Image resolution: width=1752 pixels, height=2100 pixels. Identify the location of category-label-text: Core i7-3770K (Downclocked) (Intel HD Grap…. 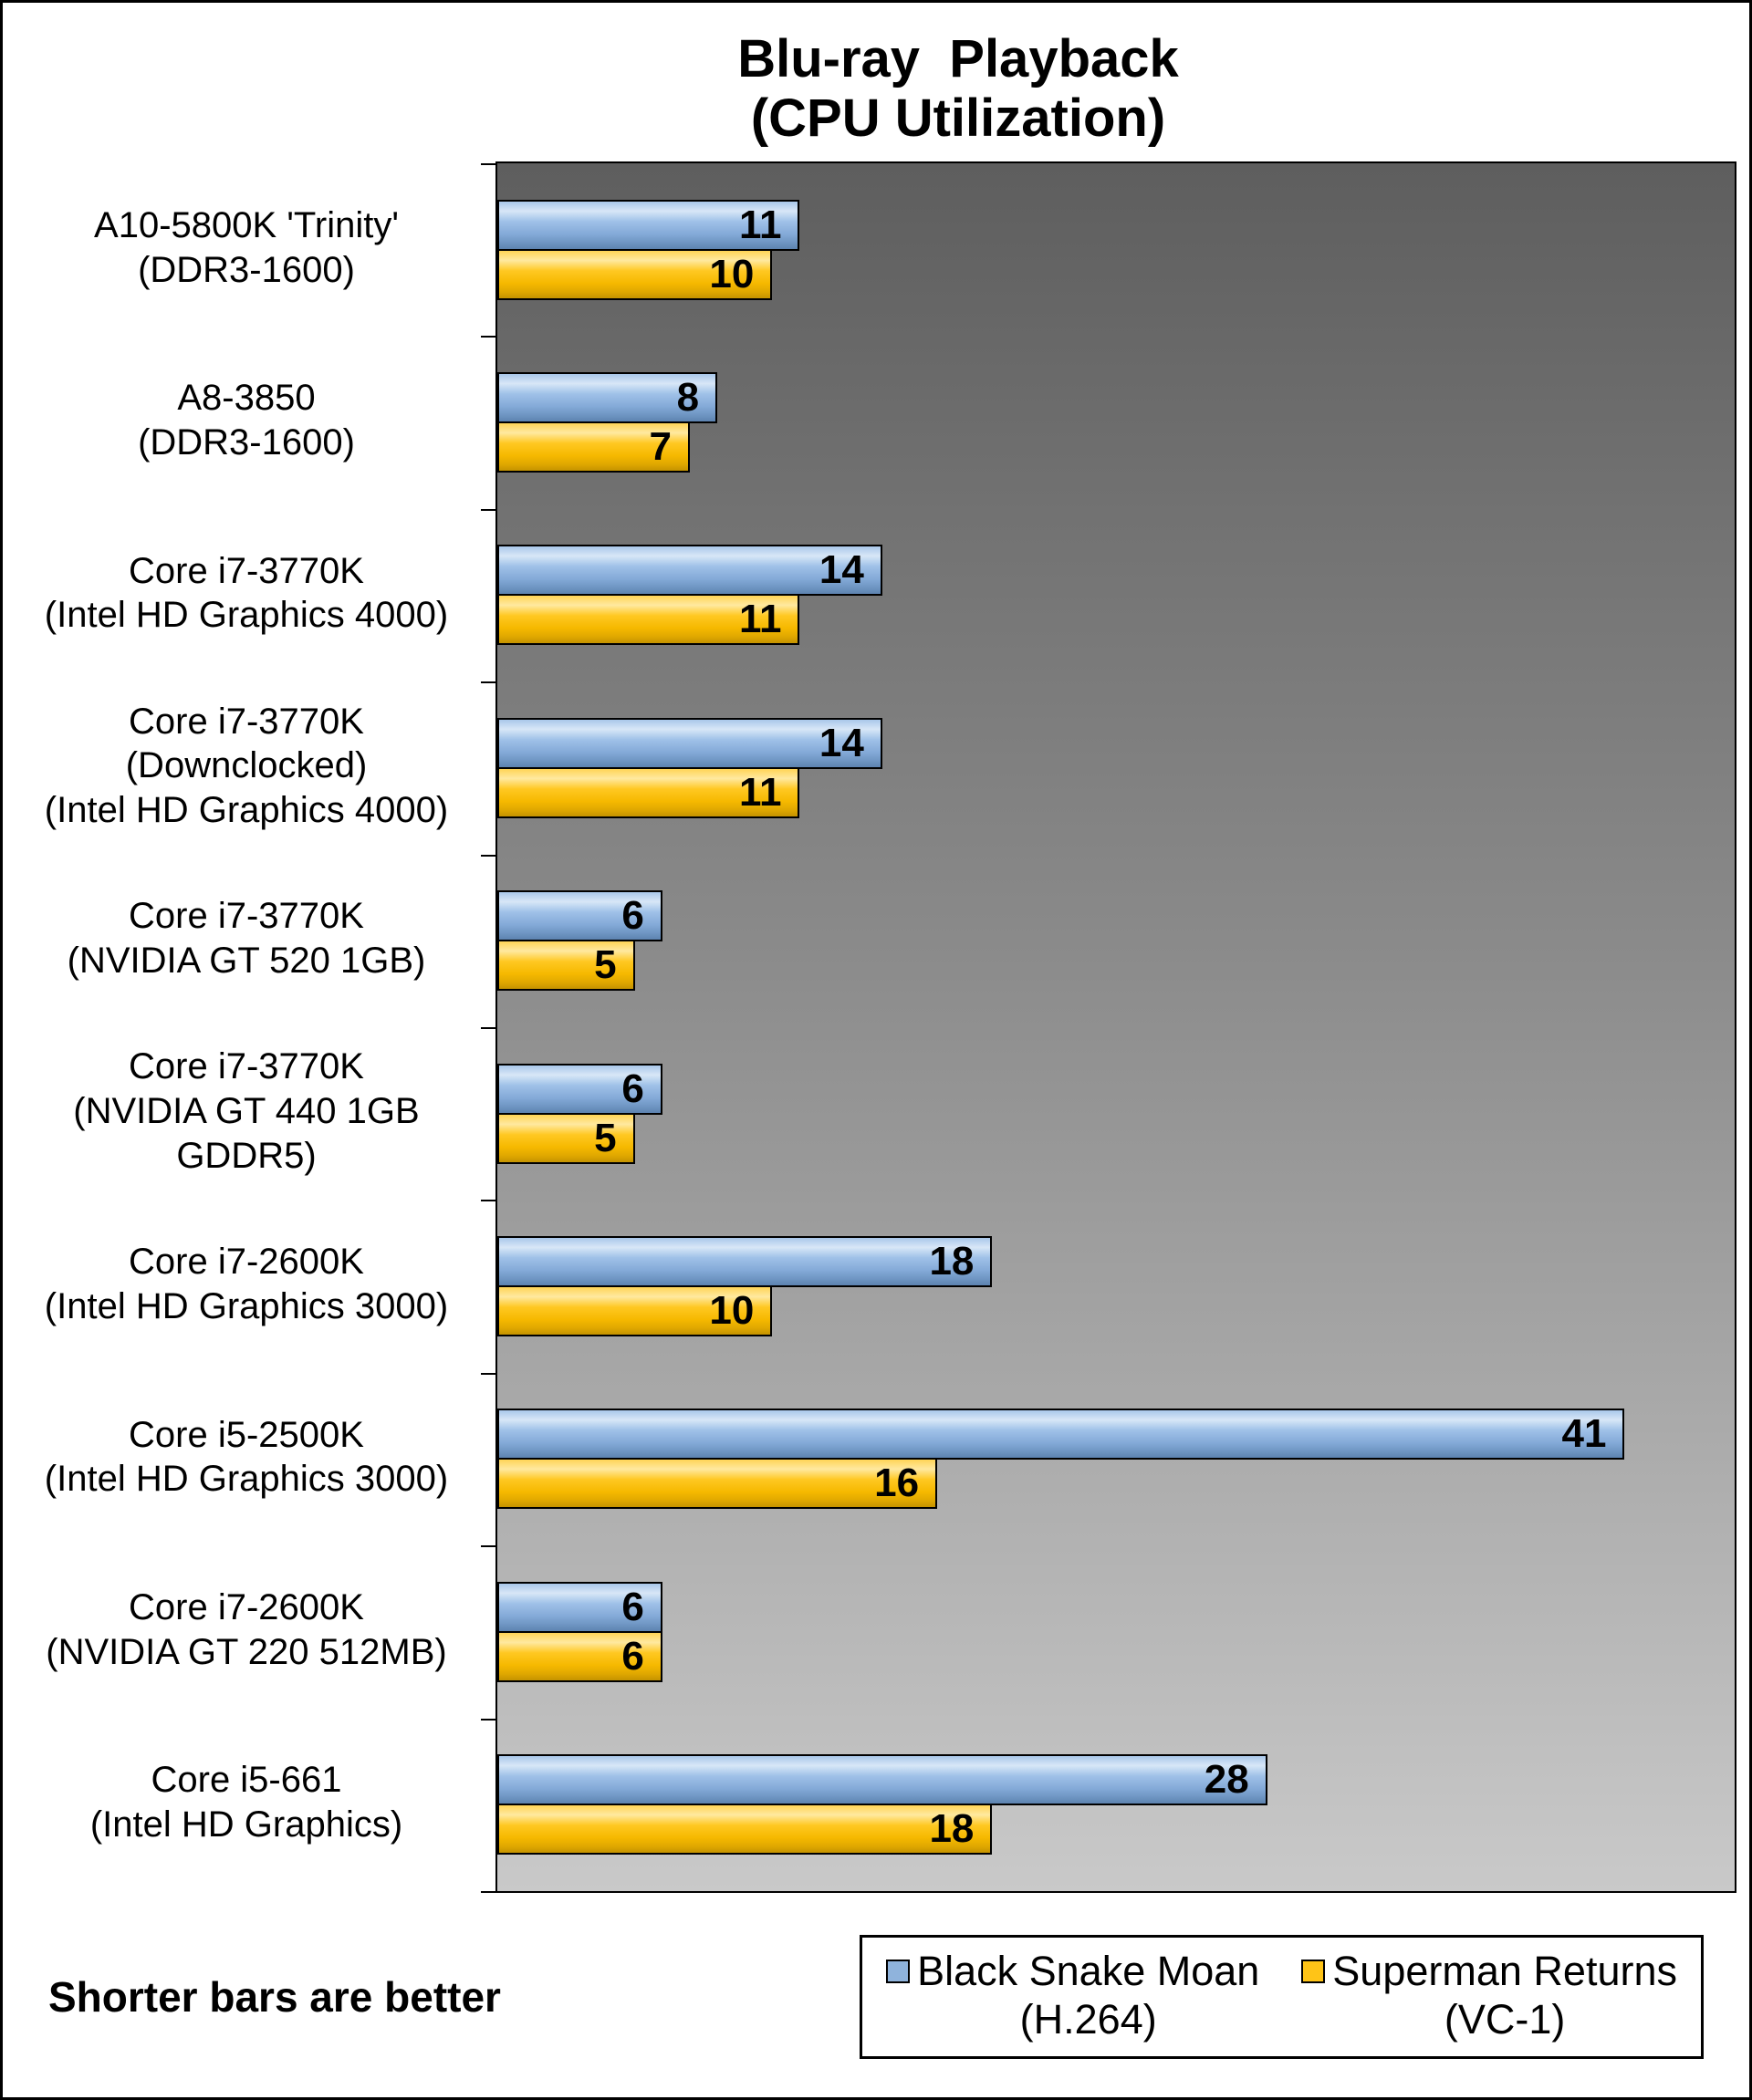
(246, 766).